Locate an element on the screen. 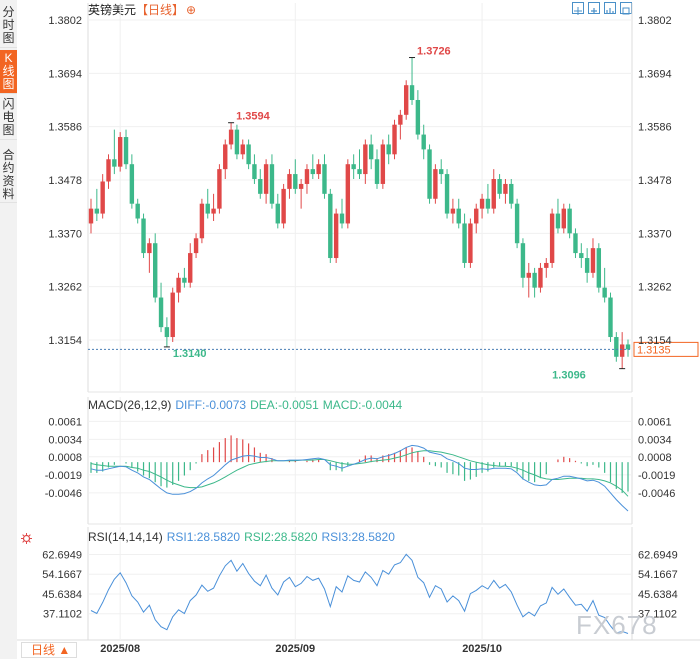  x-tick-label: 2025/08 is located at coordinates (120, 649).